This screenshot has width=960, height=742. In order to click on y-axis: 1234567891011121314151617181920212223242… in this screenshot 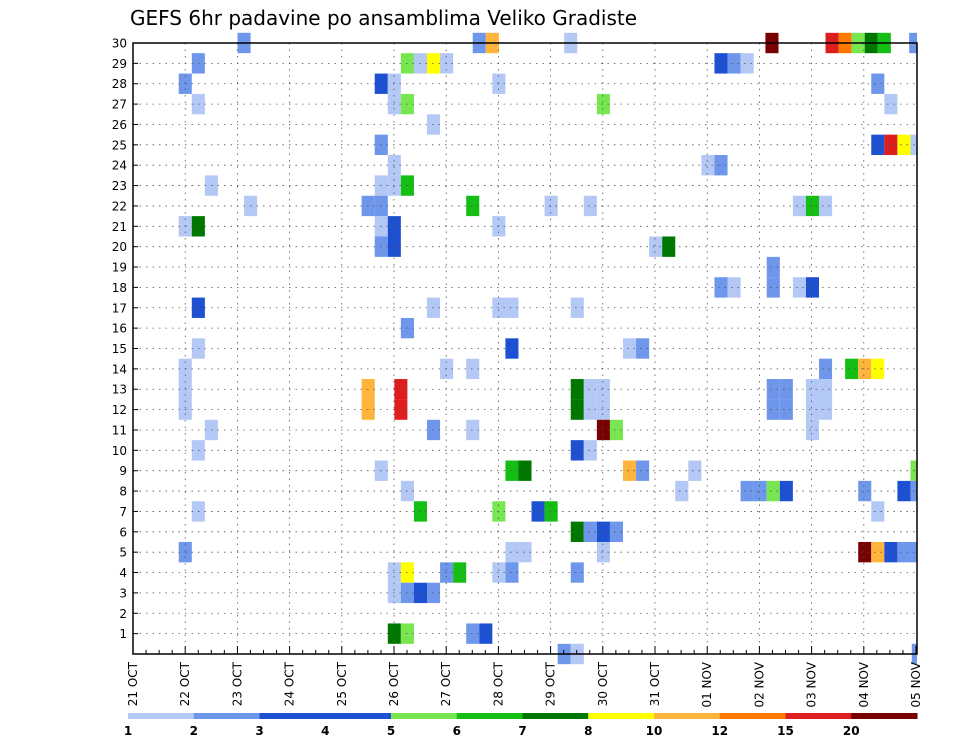, I will do `click(125, 339)`.